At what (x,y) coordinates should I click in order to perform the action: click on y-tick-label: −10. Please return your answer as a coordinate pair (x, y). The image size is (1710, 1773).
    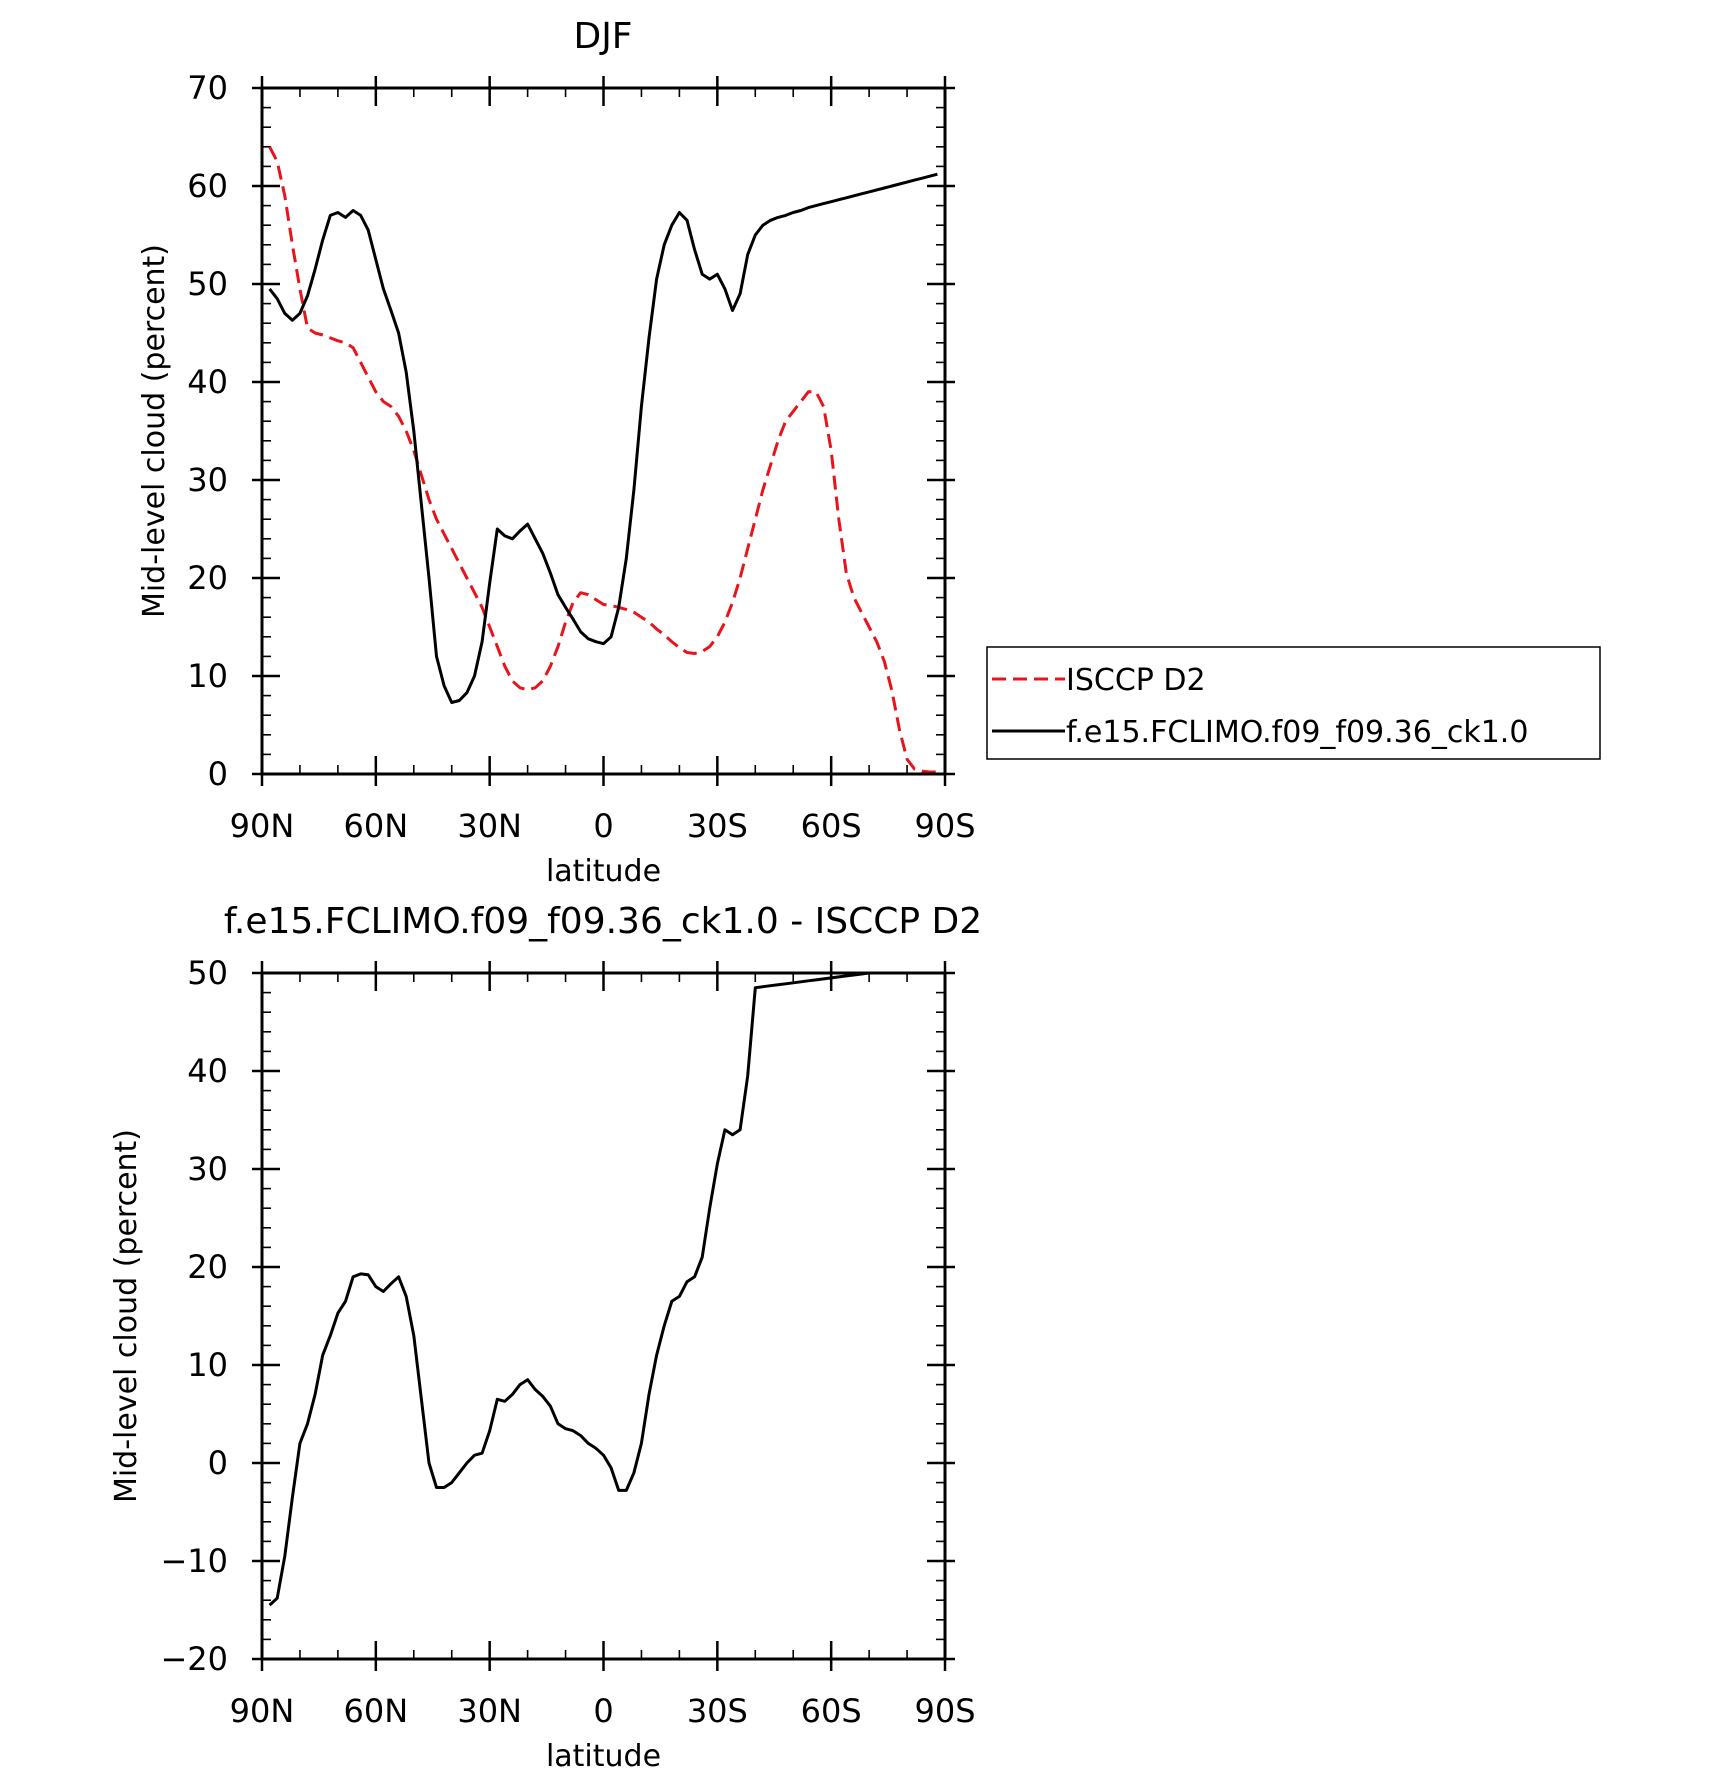
    Looking at the image, I should click on (194, 1561).